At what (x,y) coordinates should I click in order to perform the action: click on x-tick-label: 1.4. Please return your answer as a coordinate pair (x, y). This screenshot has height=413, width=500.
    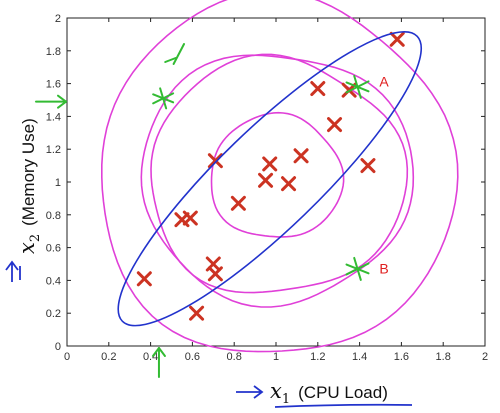
    Looking at the image, I should click on (359, 357).